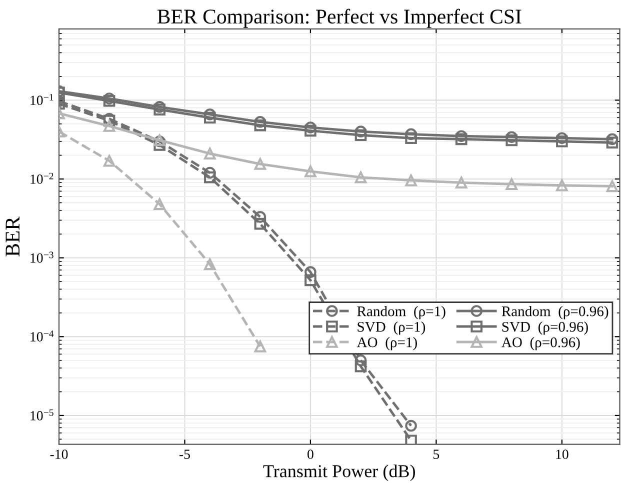 The image size is (621, 483). Describe the element at coordinates (386, 343) in the screenshot. I see `legend-label: AO (ρ=1)` at that location.